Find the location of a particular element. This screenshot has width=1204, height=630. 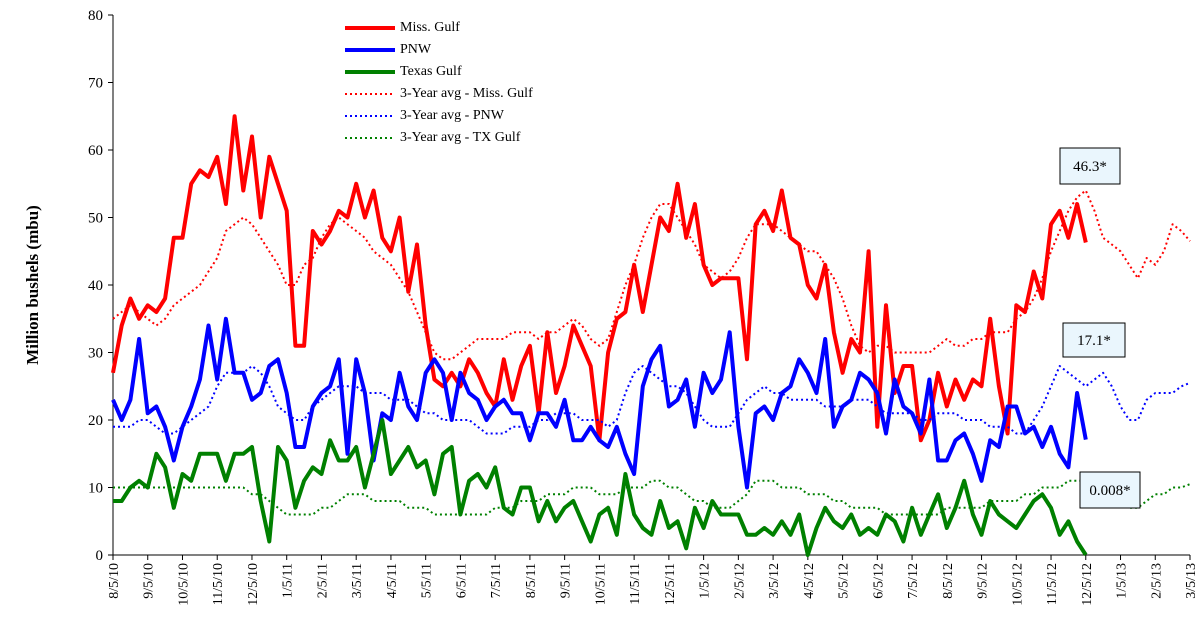

annotation: 0.008* is located at coordinates (1109, 491).